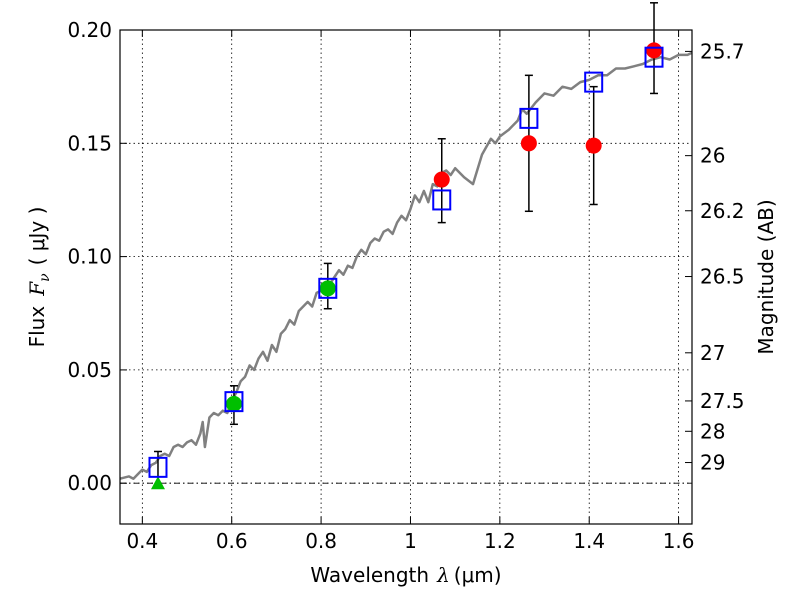  What do you see at coordinates (89, 257) in the screenshot?
I see `y-tick-label: 0.10` at bounding box center [89, 257].